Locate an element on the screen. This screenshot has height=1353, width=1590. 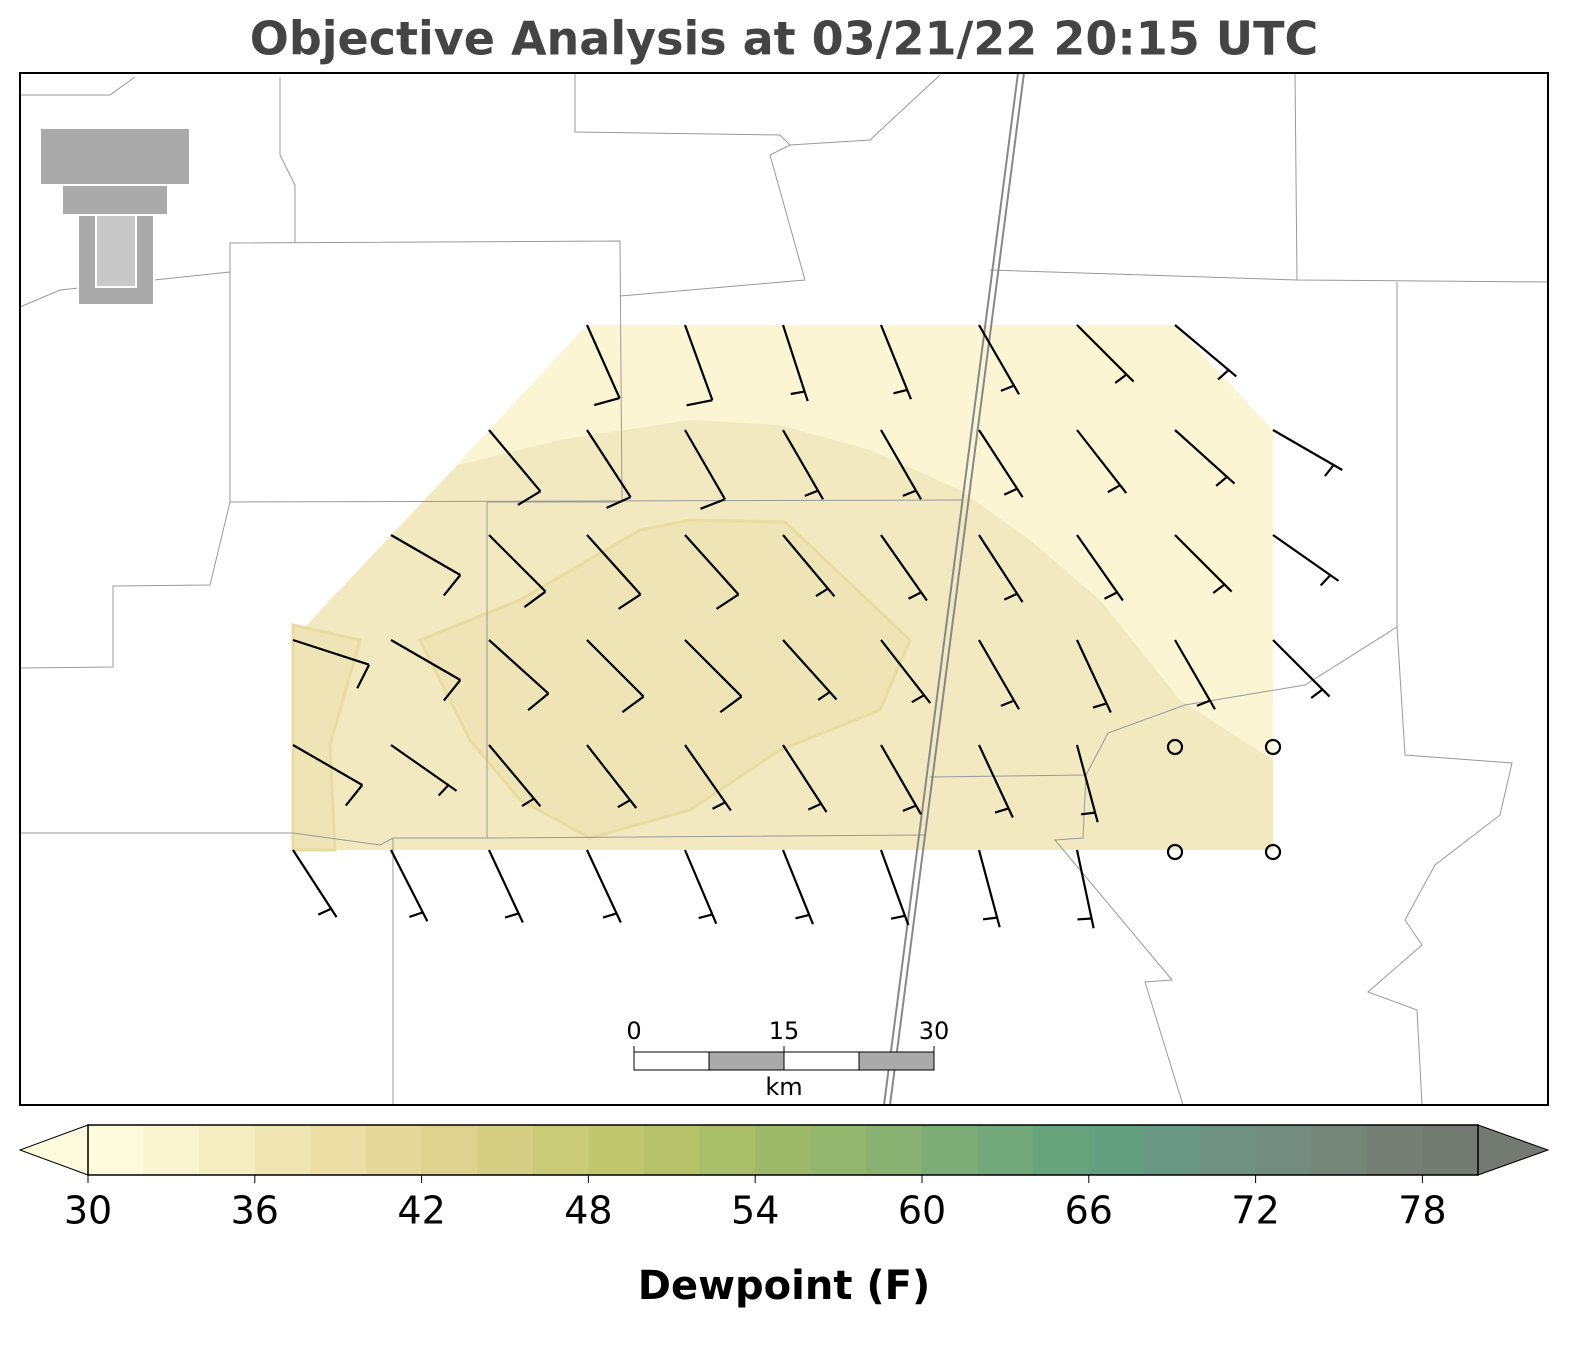
logo is located at coordinates (115, 216).